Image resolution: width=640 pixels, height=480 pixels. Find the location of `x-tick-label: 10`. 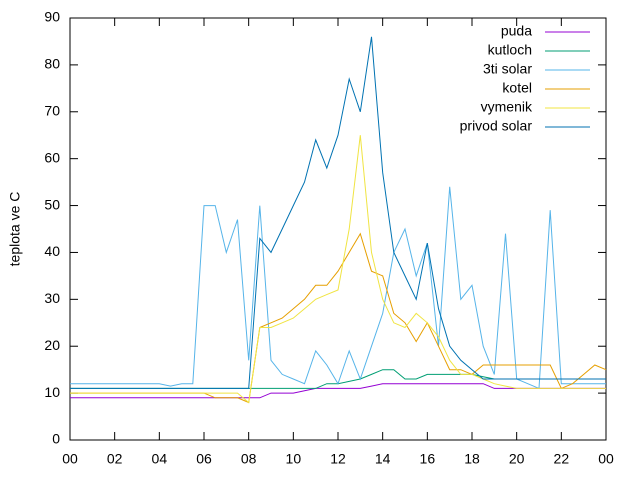

x-tick-label: 10 is located at coordinates (294, 459).